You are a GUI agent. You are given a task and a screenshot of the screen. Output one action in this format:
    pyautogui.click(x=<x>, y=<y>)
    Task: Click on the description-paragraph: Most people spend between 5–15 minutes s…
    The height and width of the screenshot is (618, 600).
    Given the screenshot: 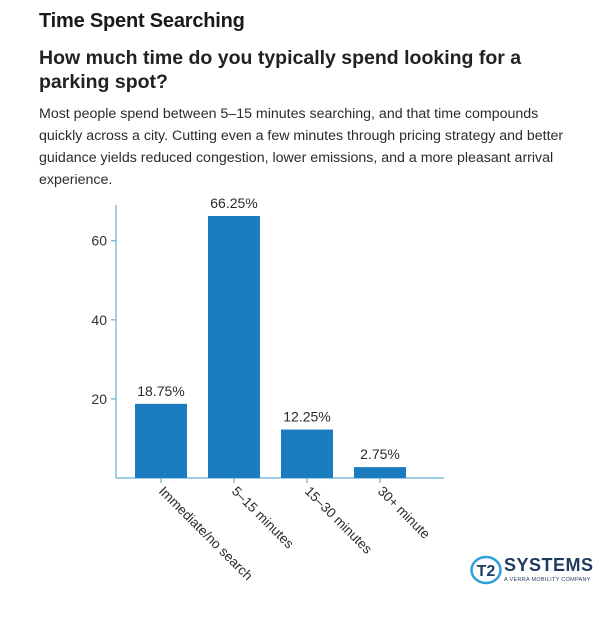 What is the action you would take?
    pyautogui.click(x=301, y=147)
    